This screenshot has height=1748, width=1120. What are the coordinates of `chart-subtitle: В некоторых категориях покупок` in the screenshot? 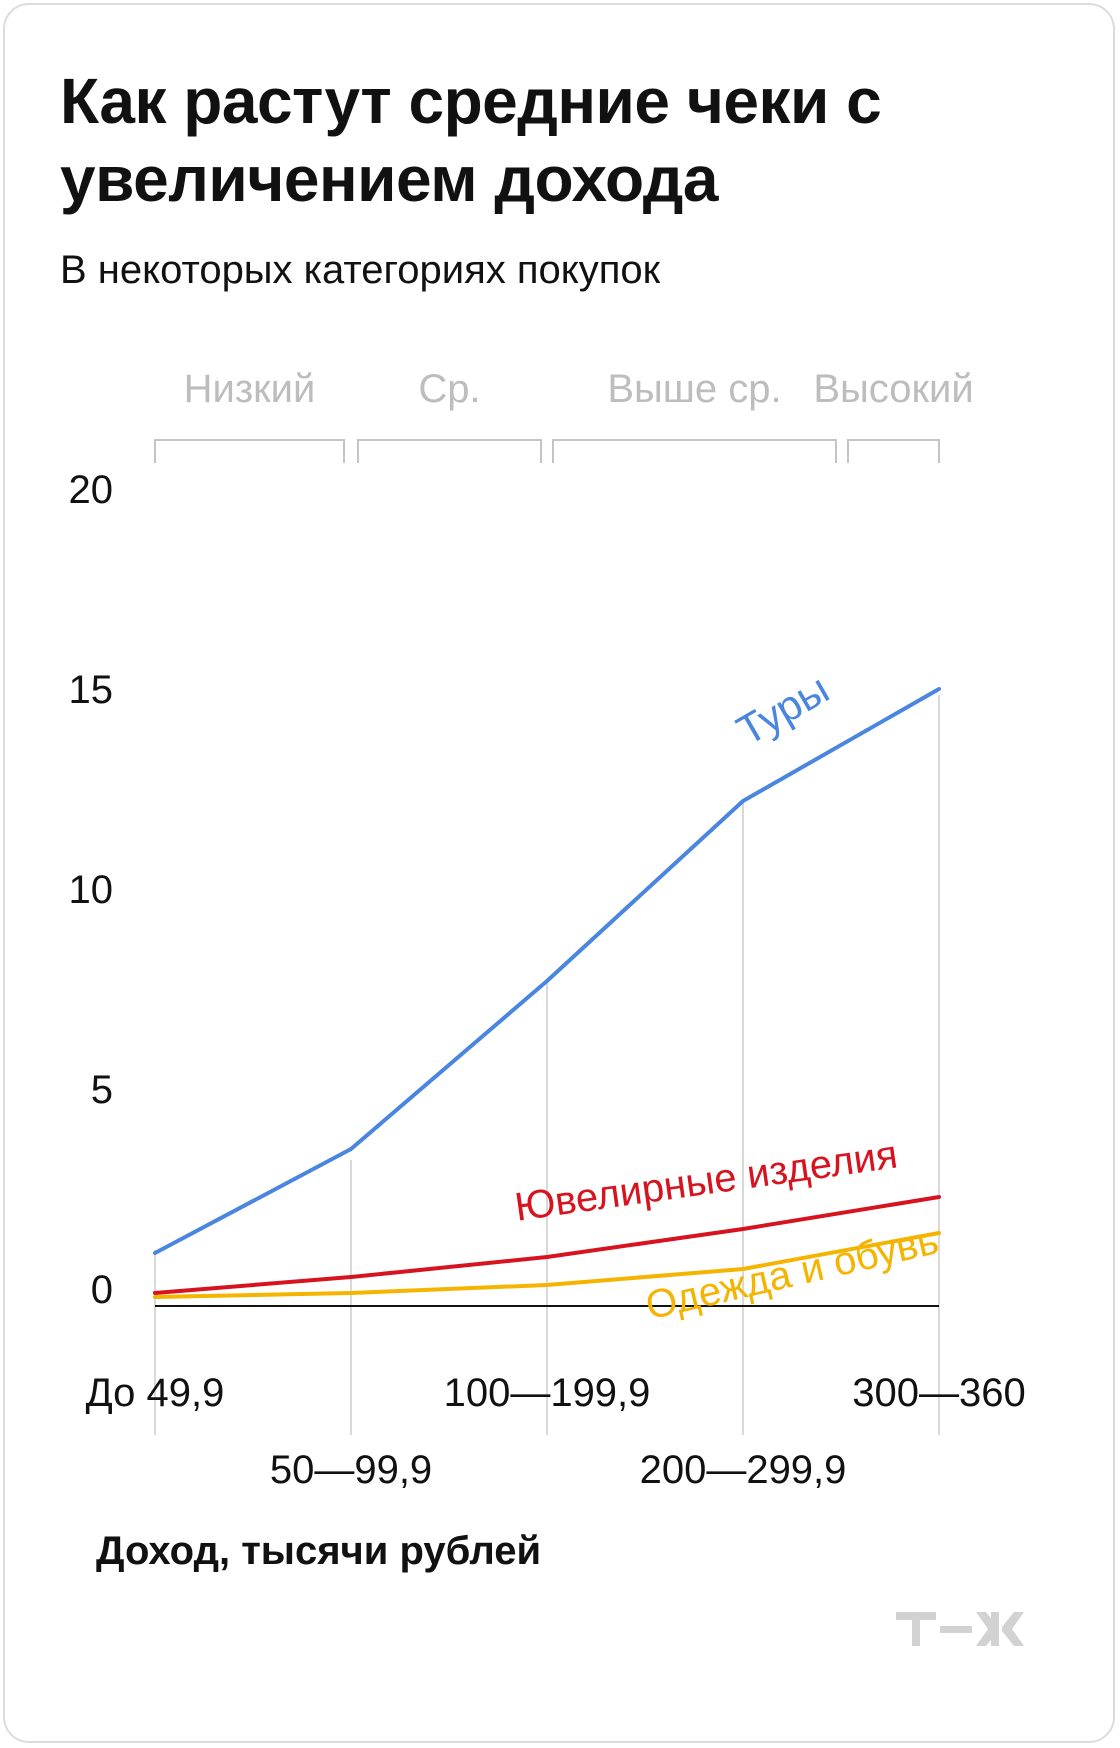 It's located at (360, 270).